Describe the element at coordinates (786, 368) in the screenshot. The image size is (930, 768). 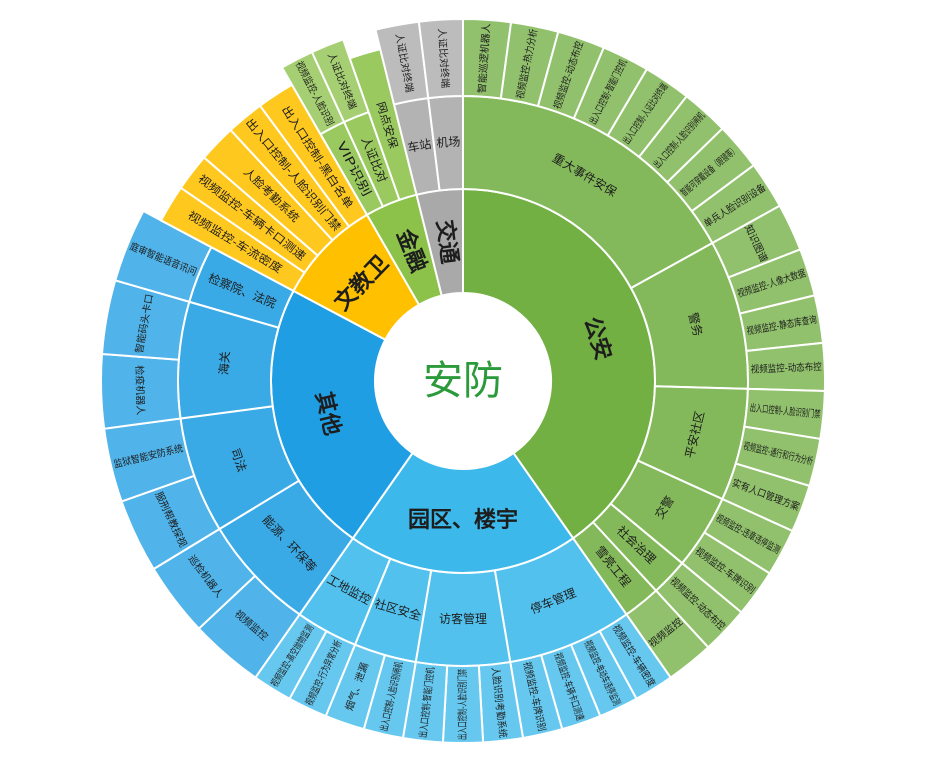
I see `leaf-label: 视频监控-动态布控` at that location.